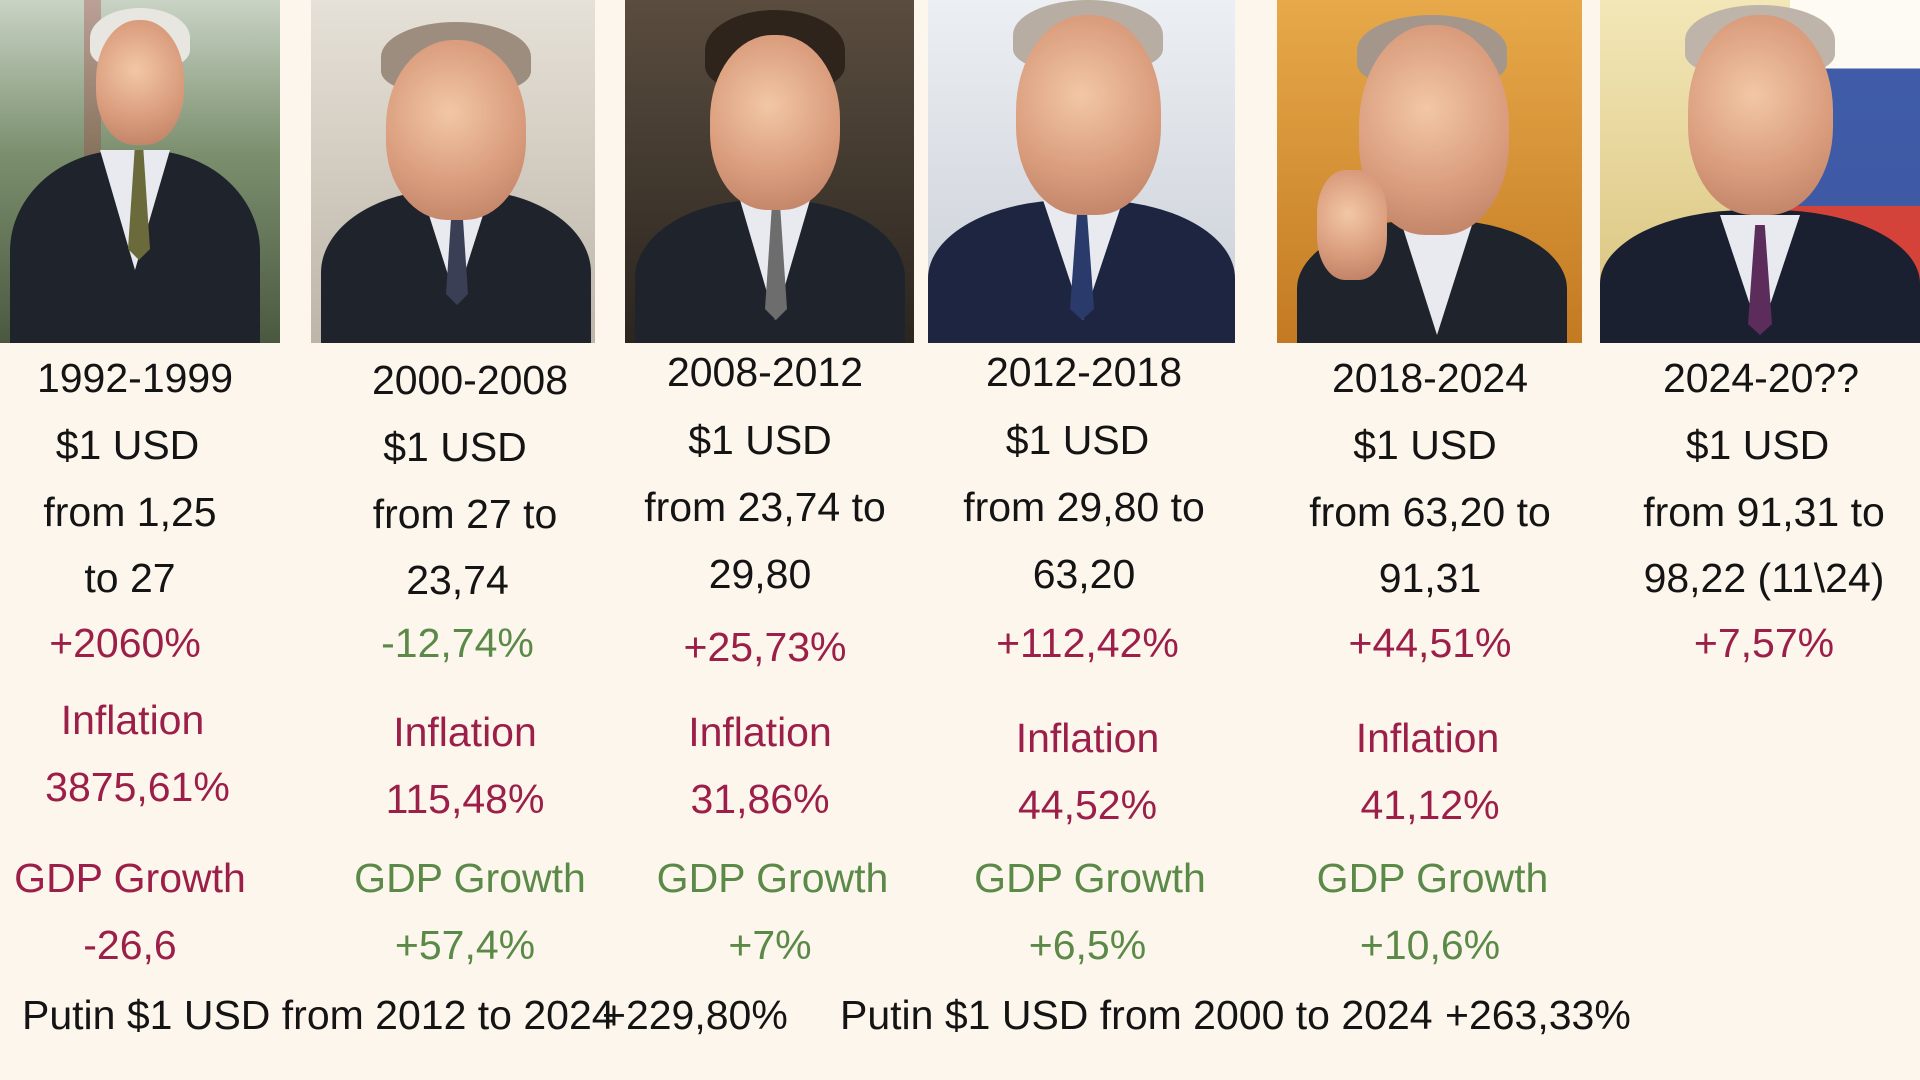  Describe the element at coordinates (1136, 1015) in the screenshot. I see `summary-right-text: Putin $1 USD from 2000 to 2024` at that location.